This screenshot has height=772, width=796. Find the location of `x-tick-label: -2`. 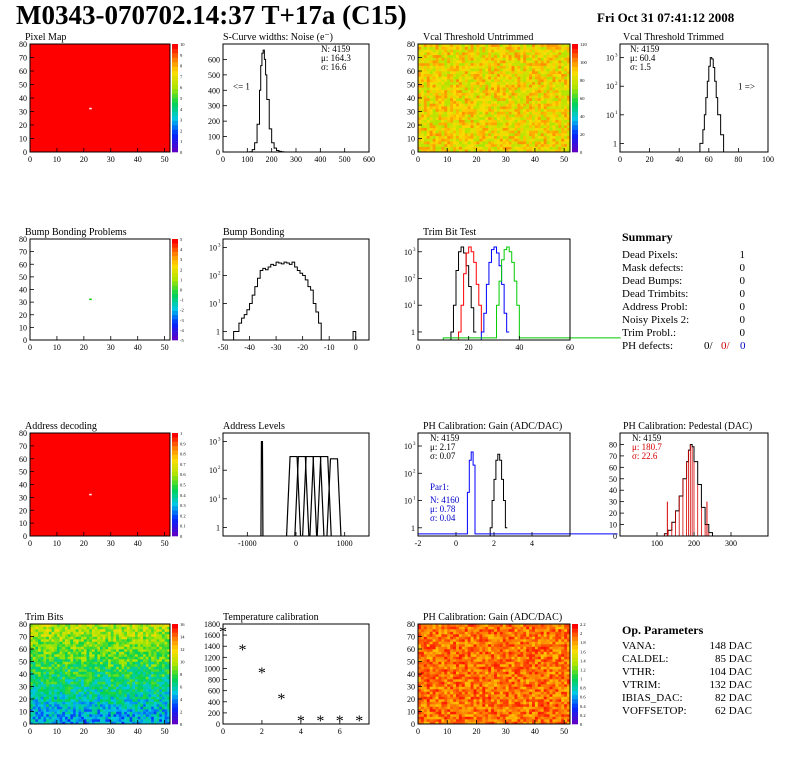

x-tick-label: -2 is located at coordinates (418, 543).